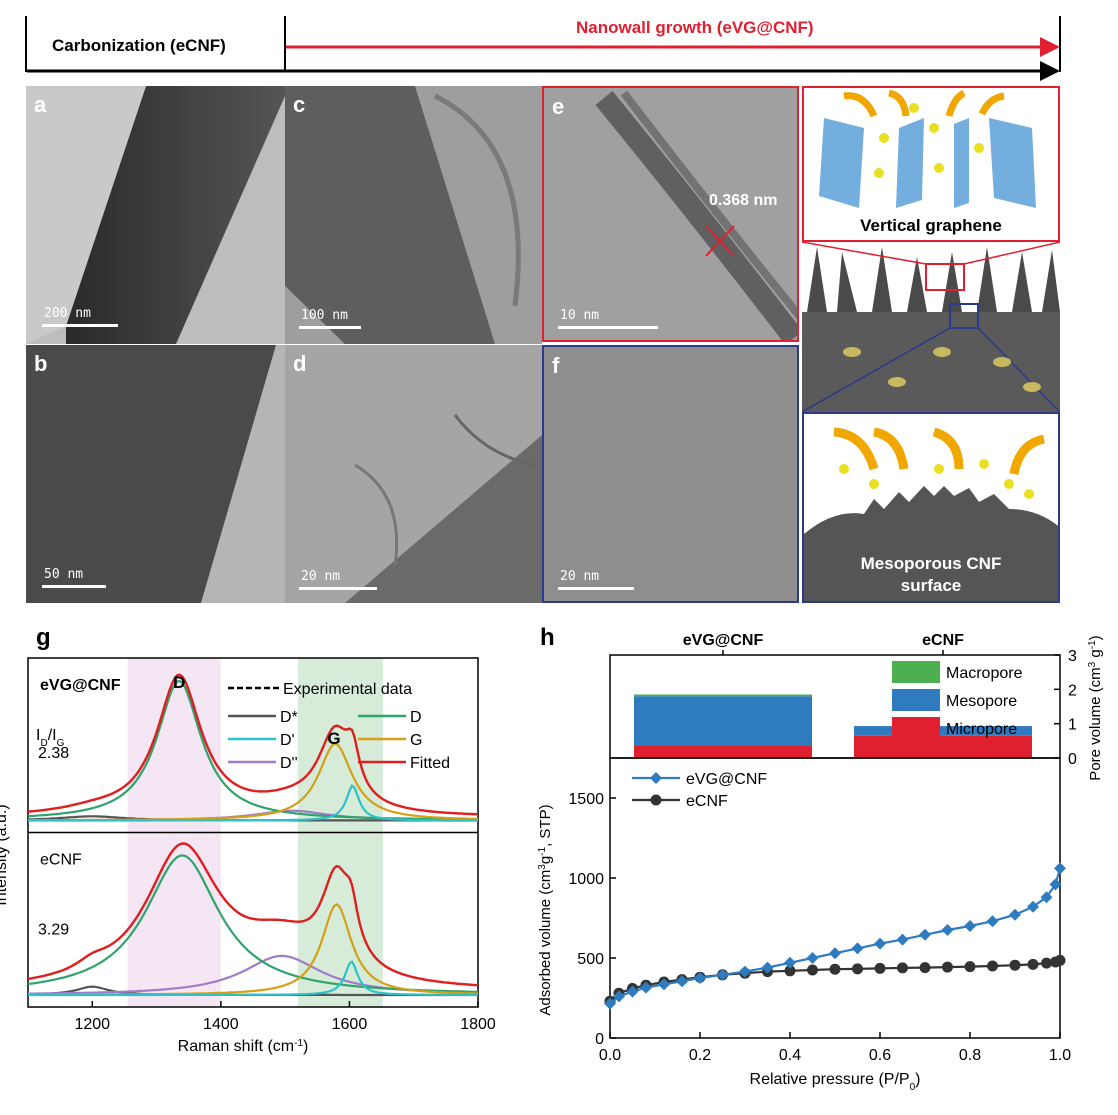  I want to click on isotherm-point-eVG@CNF-10, so click(790, 962).